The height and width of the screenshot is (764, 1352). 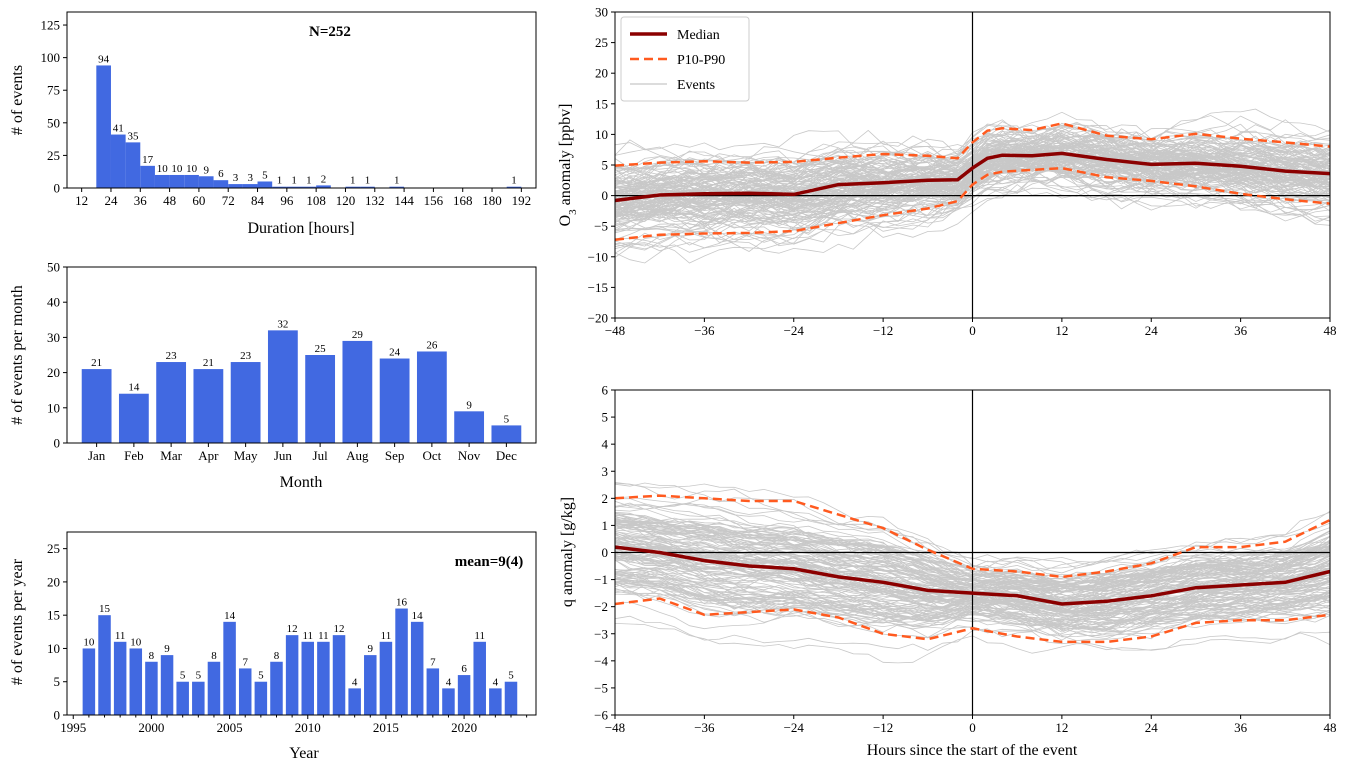 What do you see at coordinates (395, 455) in the screenshot?
I see `x-tick-label: Sep` at bounding box center [395, 455].